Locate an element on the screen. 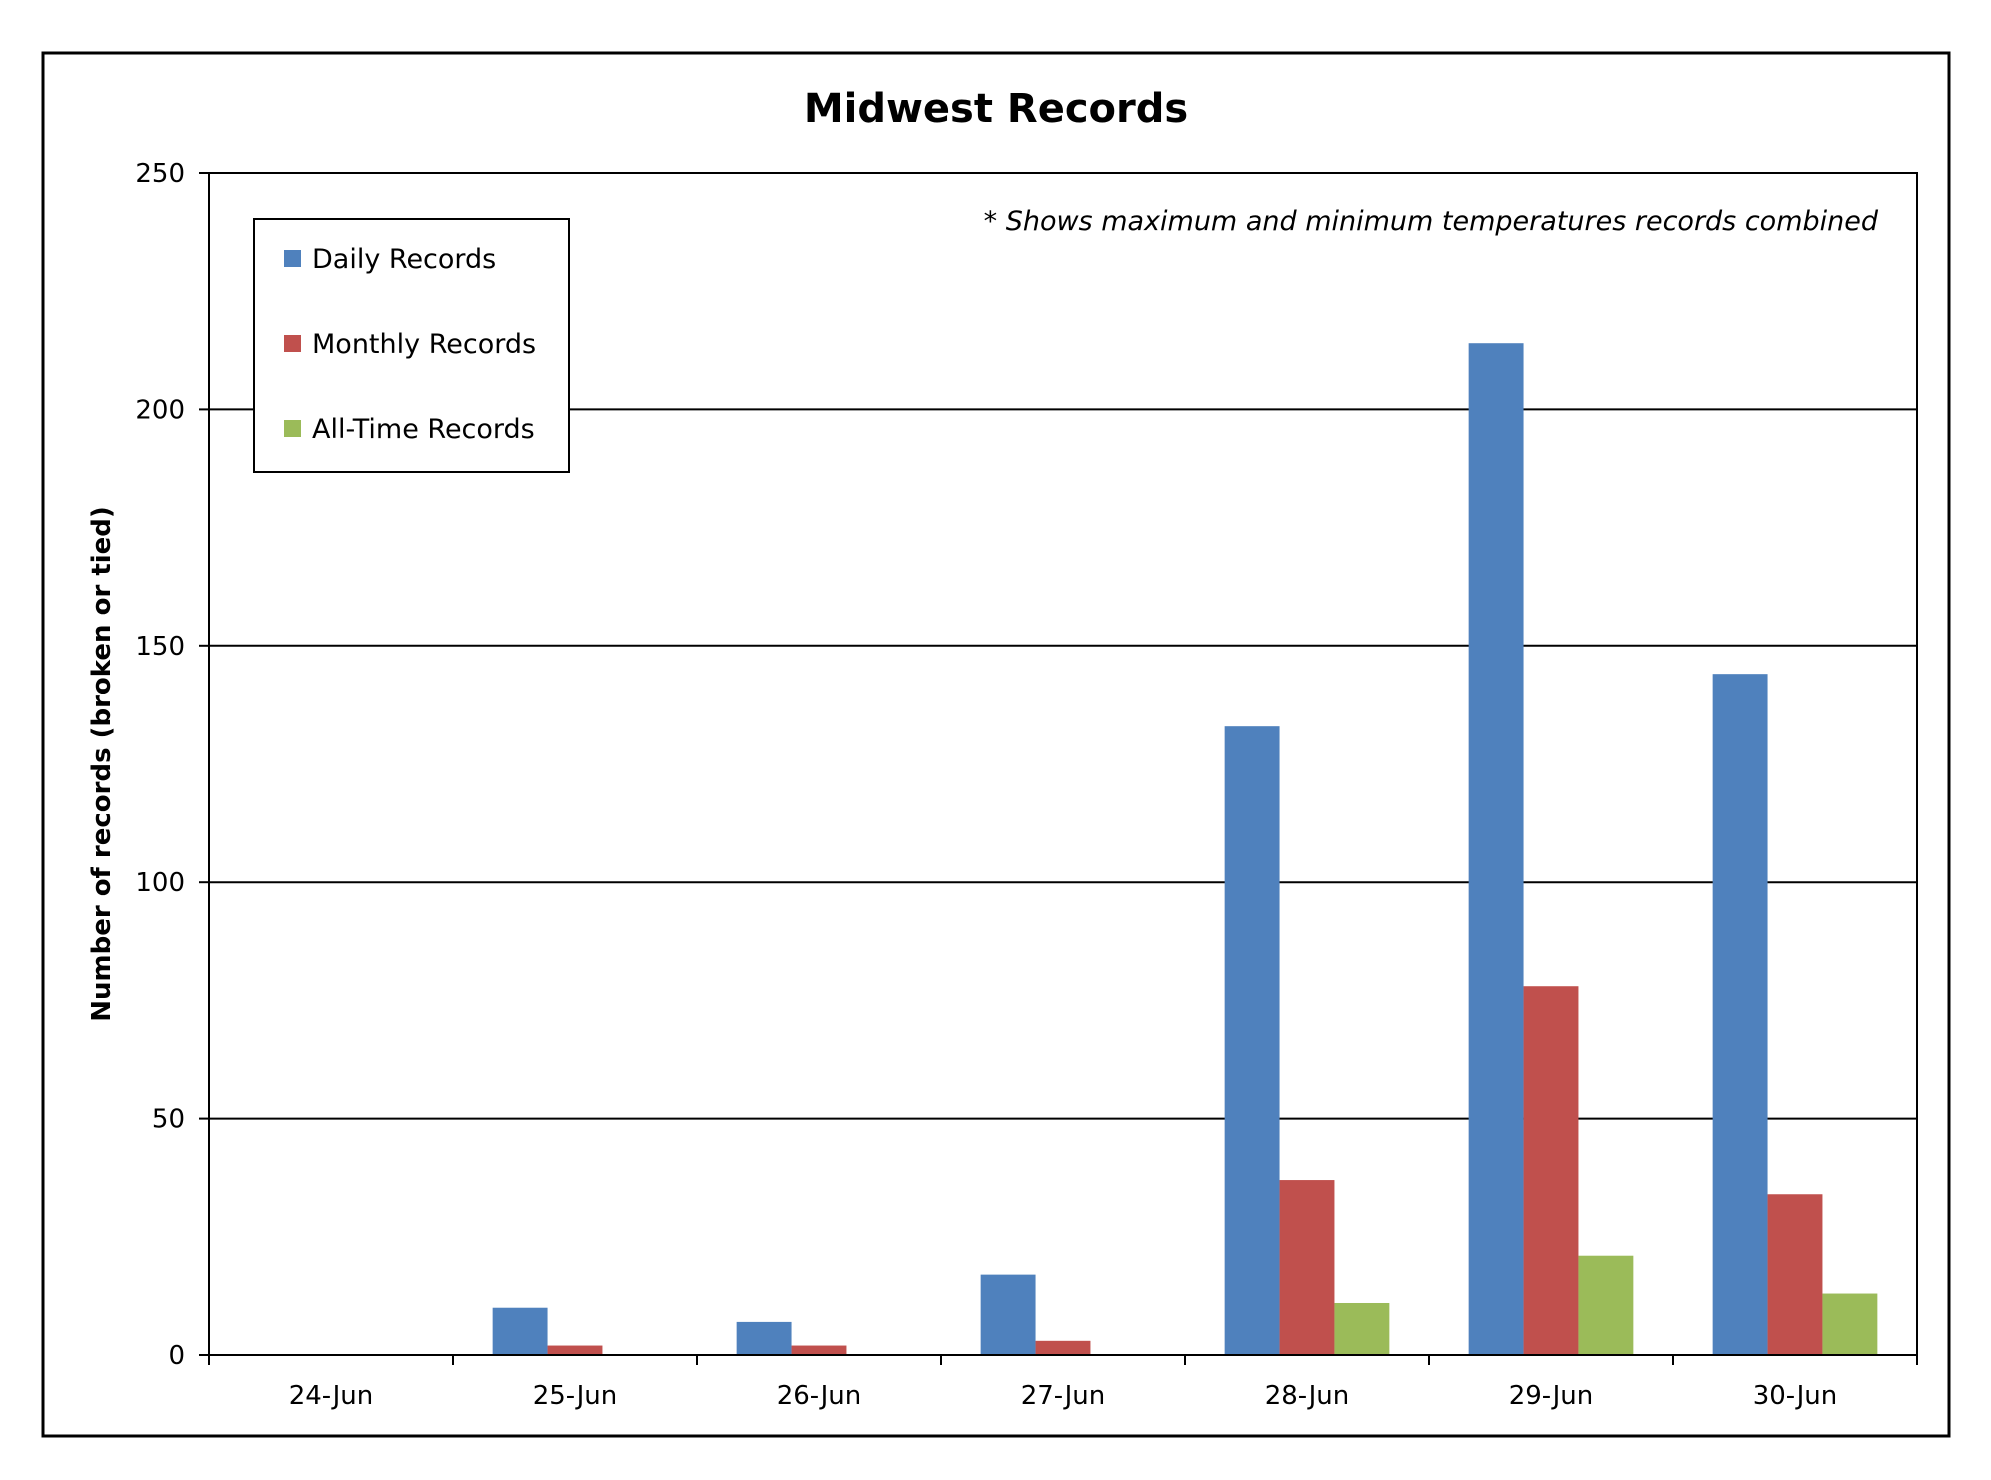  bar-daily-records-26-jun is located at coordinates (764, 1338).